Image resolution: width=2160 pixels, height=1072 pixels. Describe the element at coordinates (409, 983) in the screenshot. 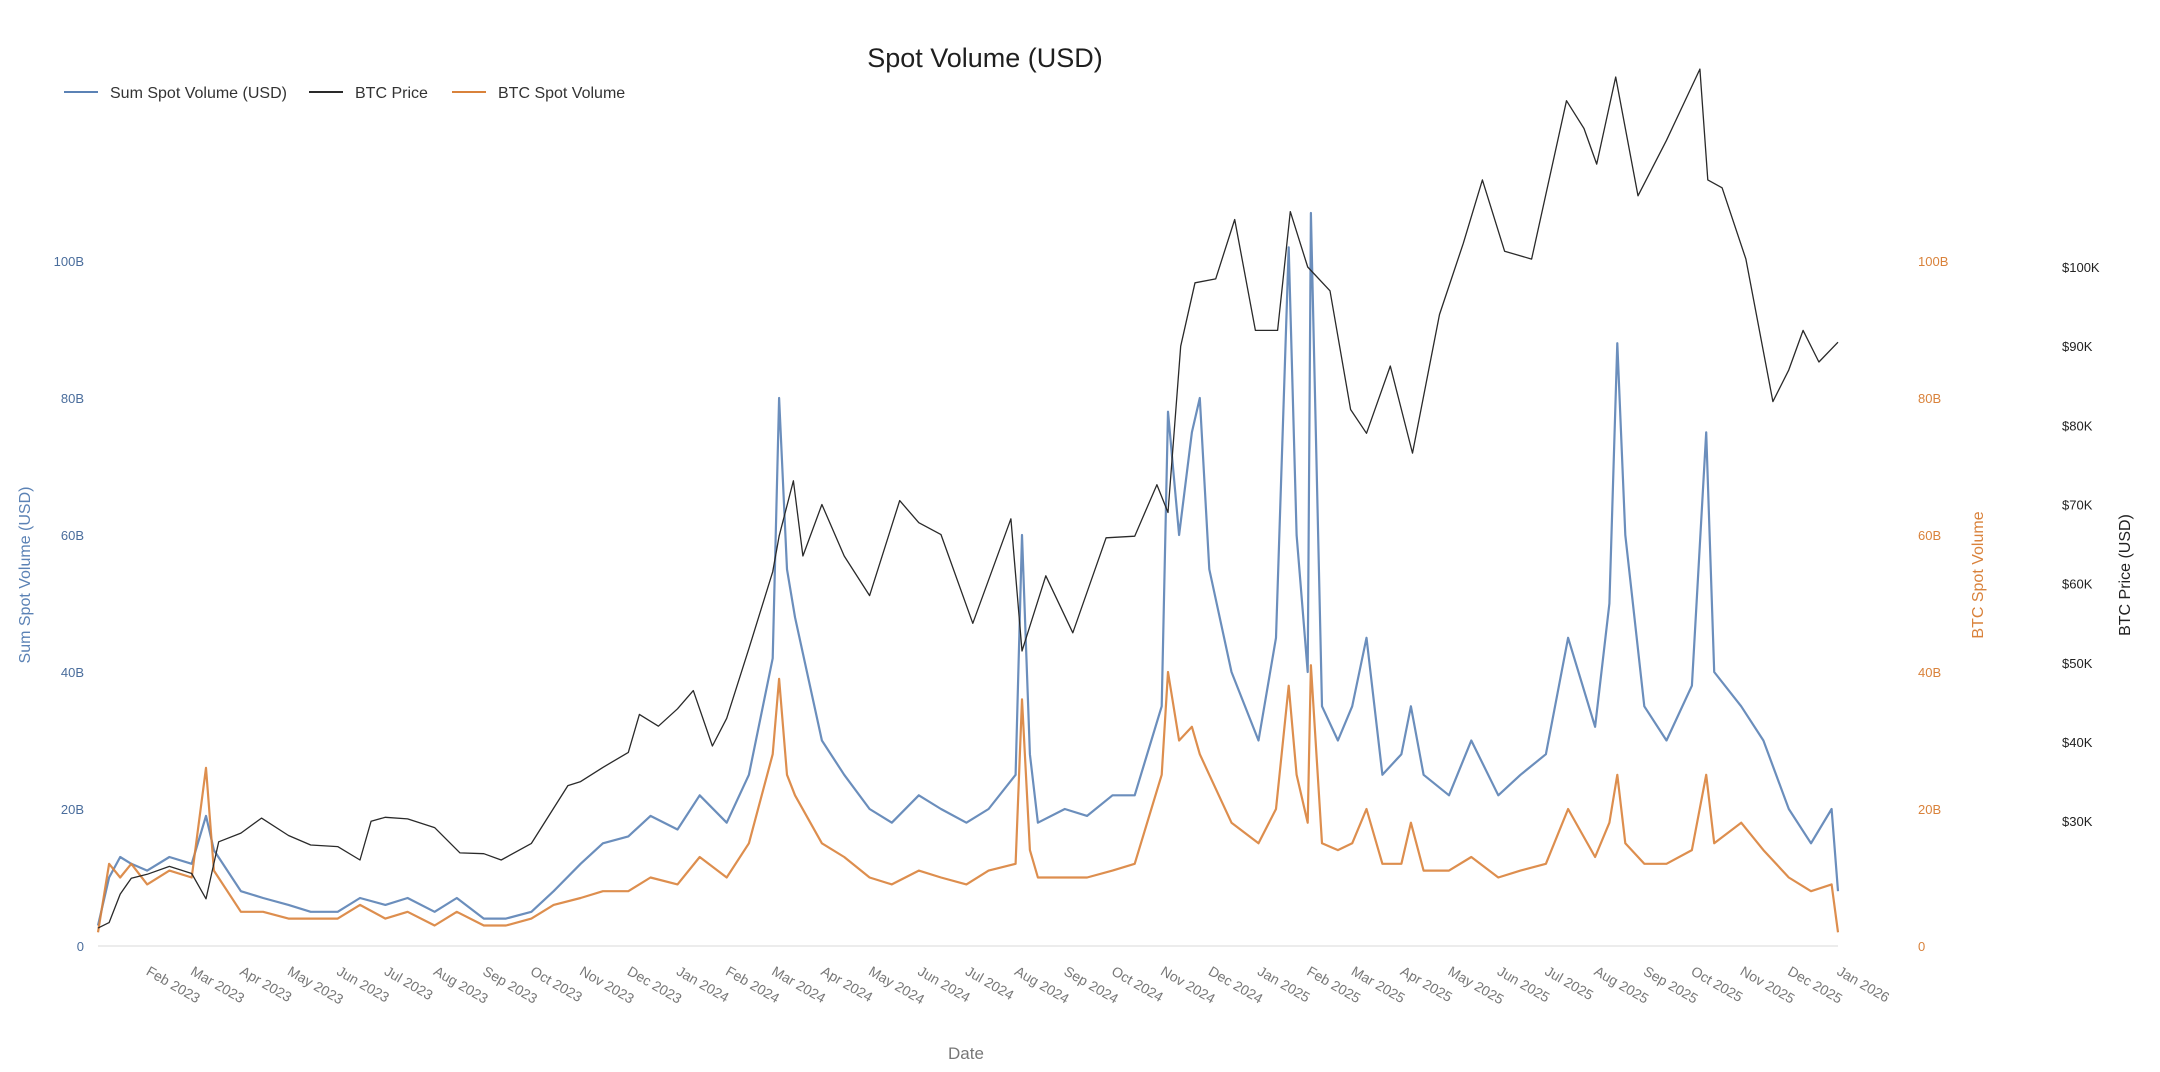

I see `x-tick-label: Jul 2023` at that location.